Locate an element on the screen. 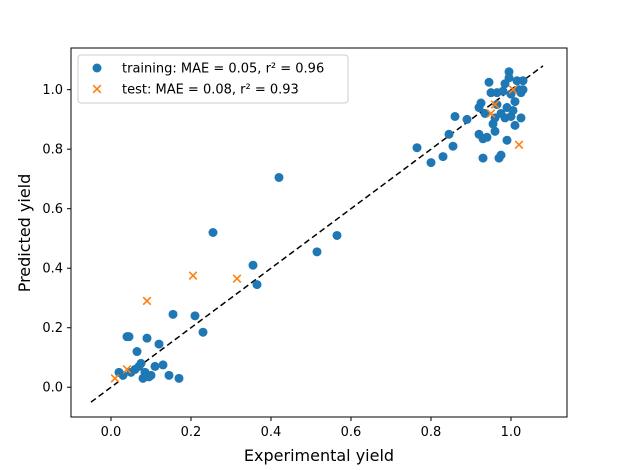 The width and height of the screenshot is (630, 470). y-axis-label: Predicted yield is located at coordinates (24, 233).